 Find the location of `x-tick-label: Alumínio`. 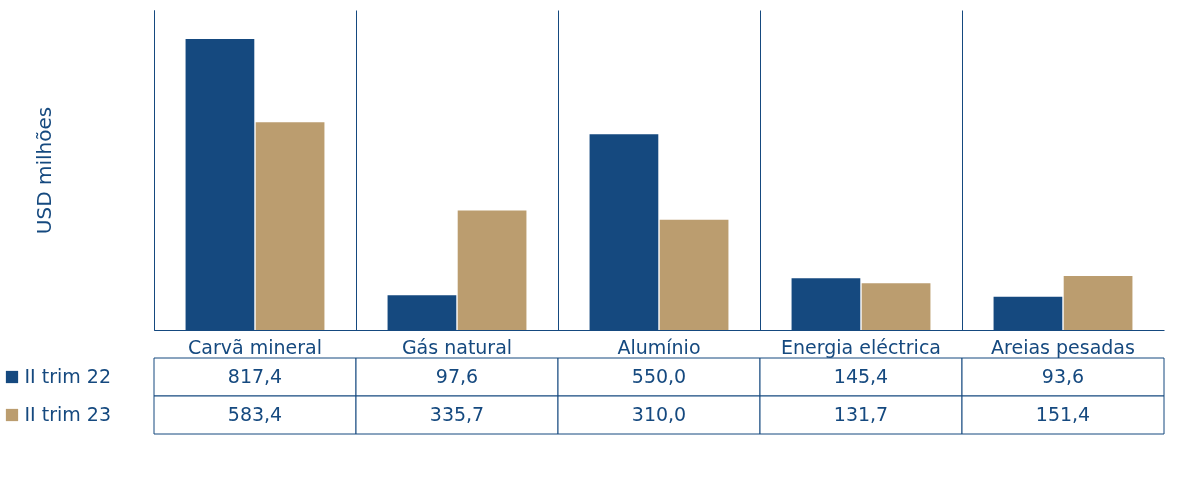

x-tick-label: Alumínio is located at coordinates (659, 346).